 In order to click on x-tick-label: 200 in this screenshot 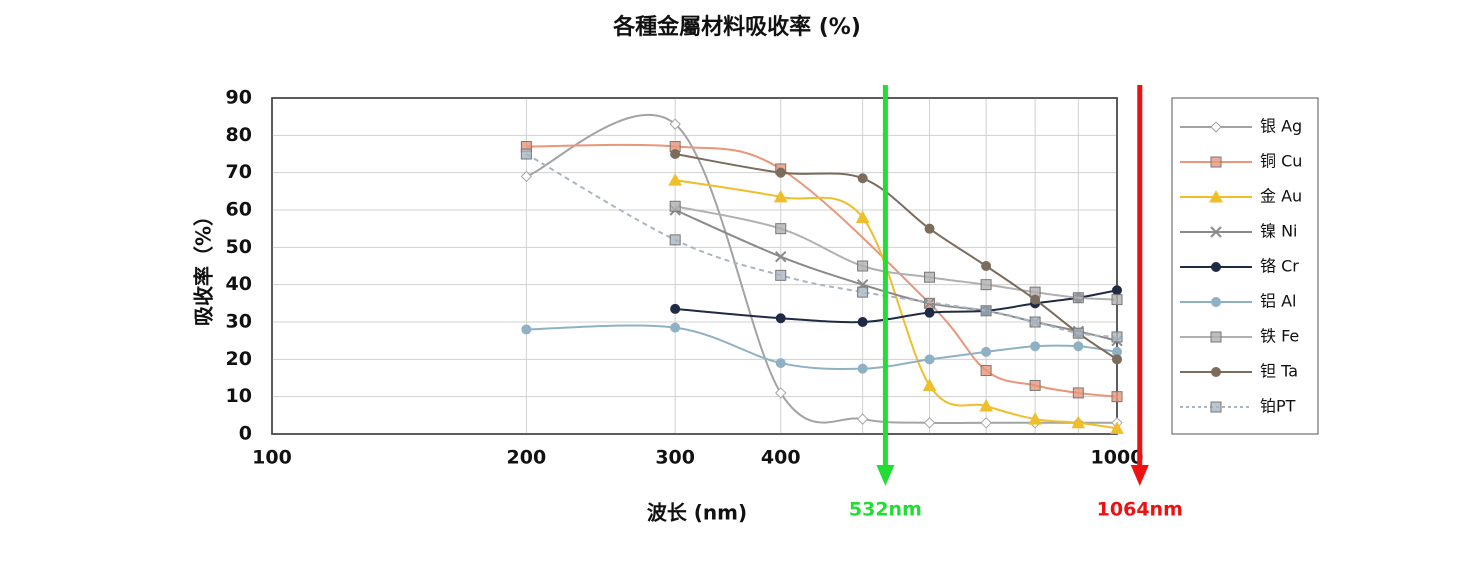, I will do `click(527, 458)`.